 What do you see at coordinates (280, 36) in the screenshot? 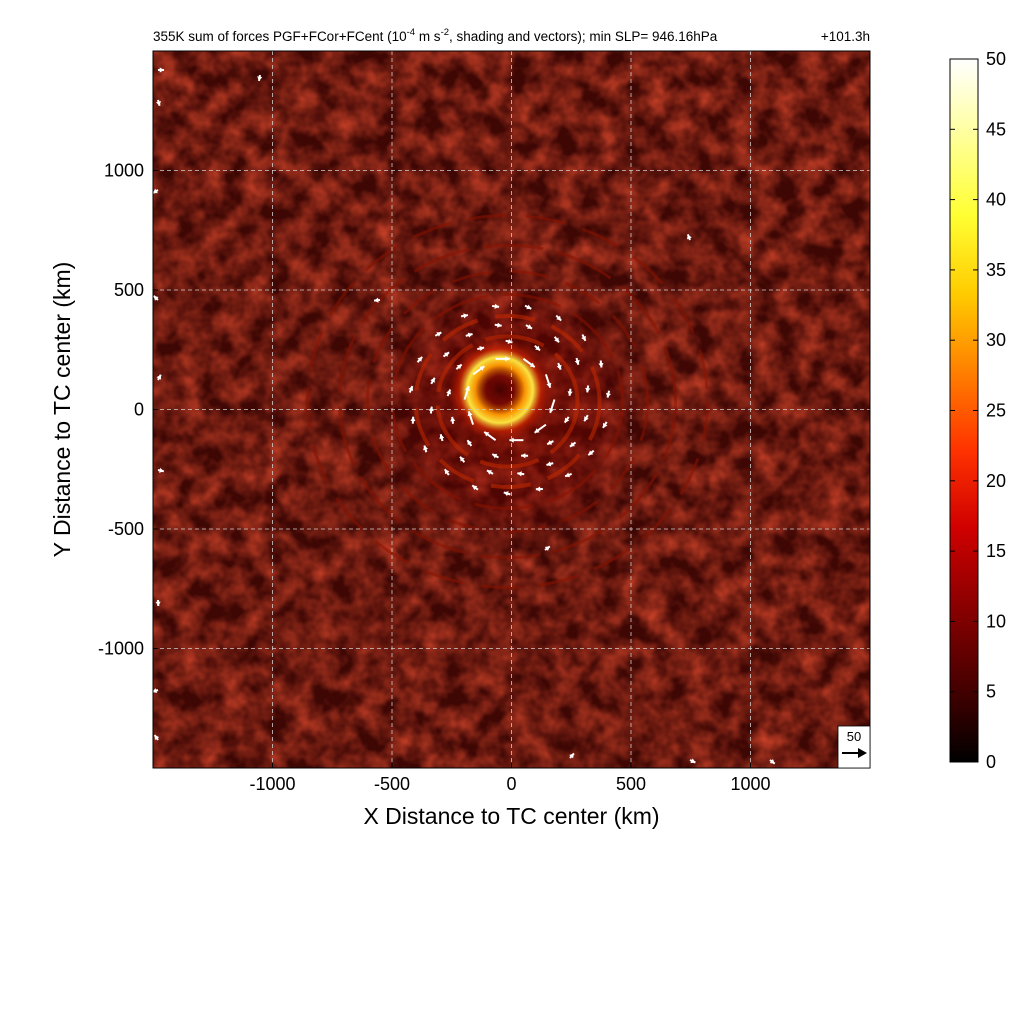
I see `title-prefix: 355K sum of forces PGF+FCor+FCent (10` at bounding box center [280, 36].